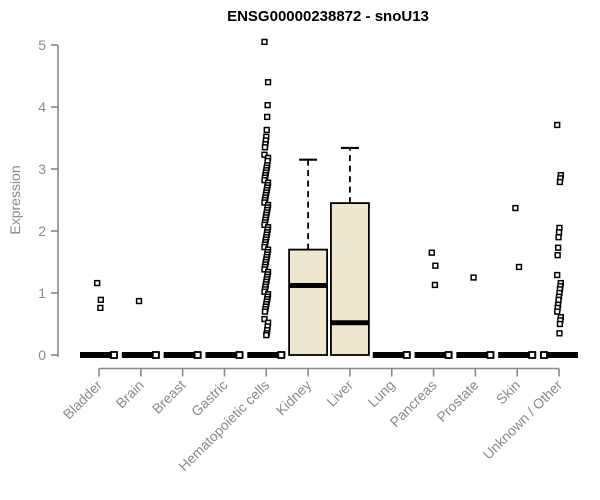  I want to click on x-tick-label-prostate: Prostate, so click(457, 401).